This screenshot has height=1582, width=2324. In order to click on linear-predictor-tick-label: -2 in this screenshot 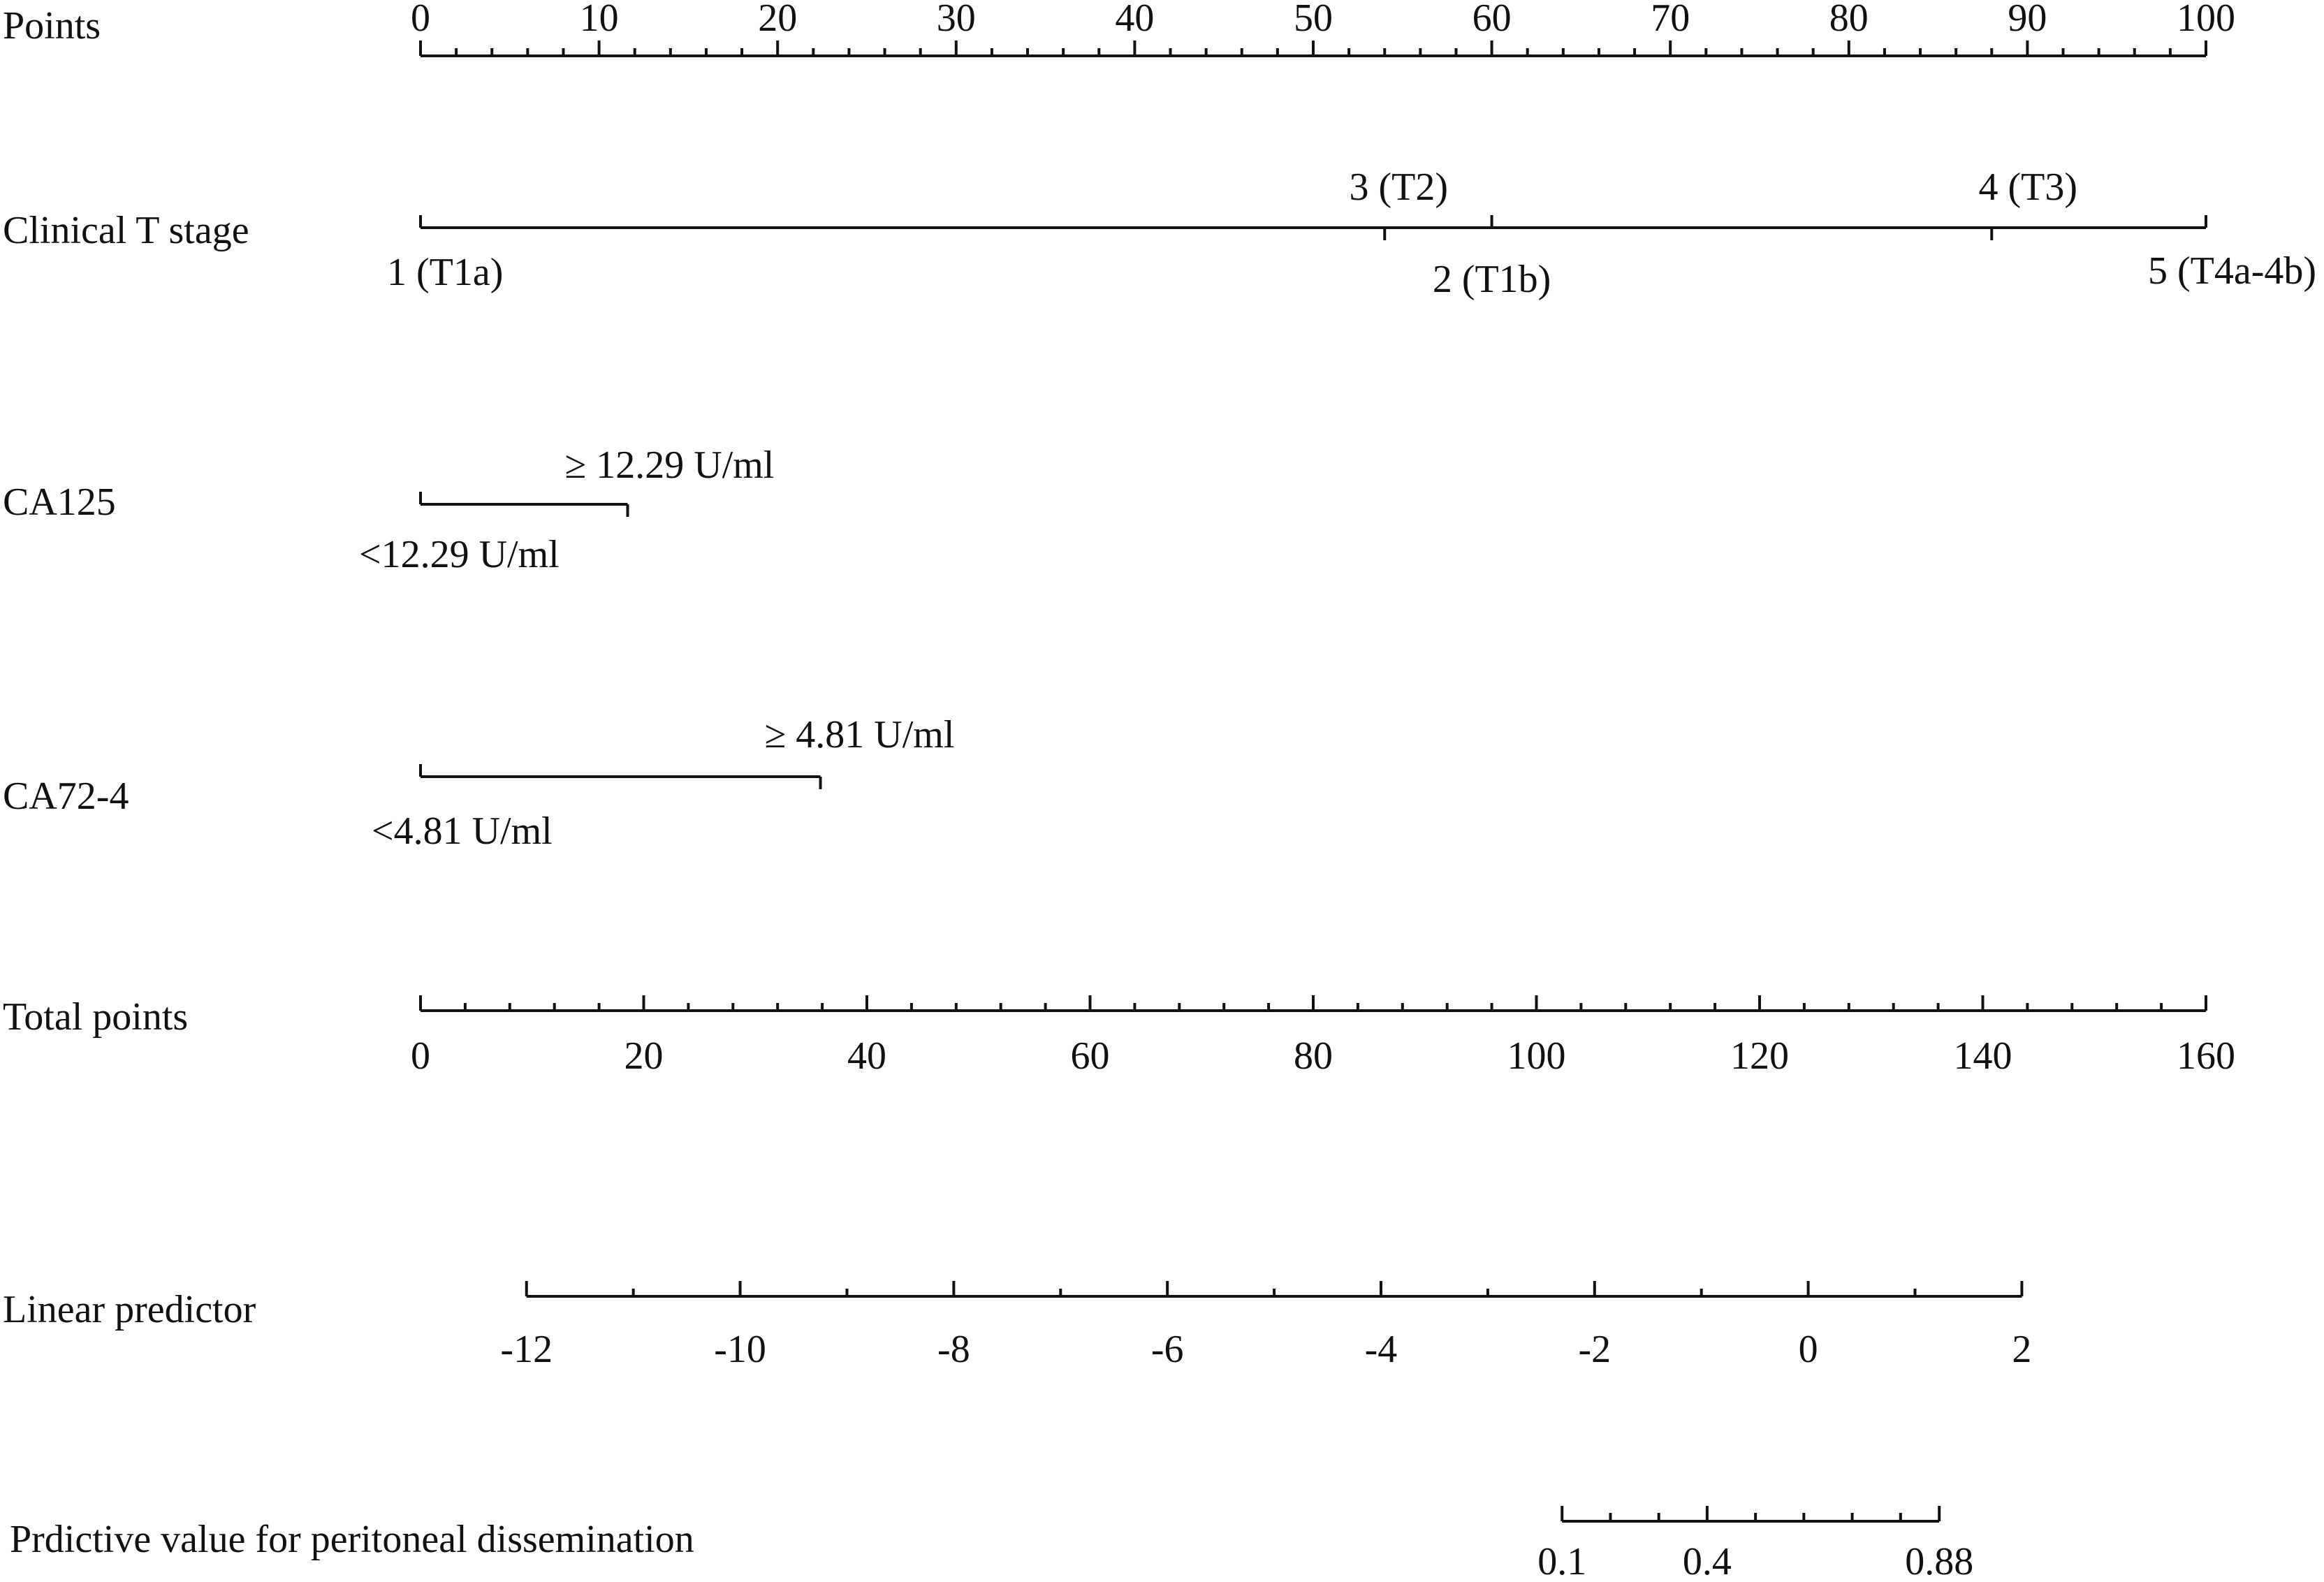, I will do `click(1594, 1349)`.